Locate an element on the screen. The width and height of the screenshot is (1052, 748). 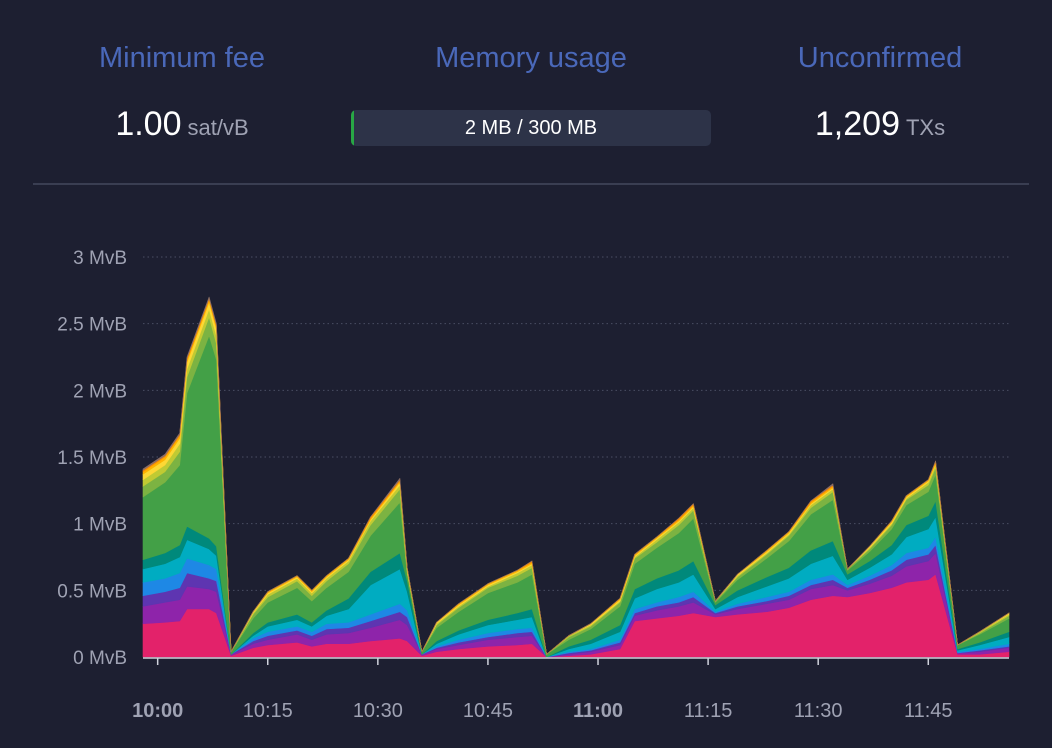
y-tick-label: 1 MvB is located at coordinates (100, 525).